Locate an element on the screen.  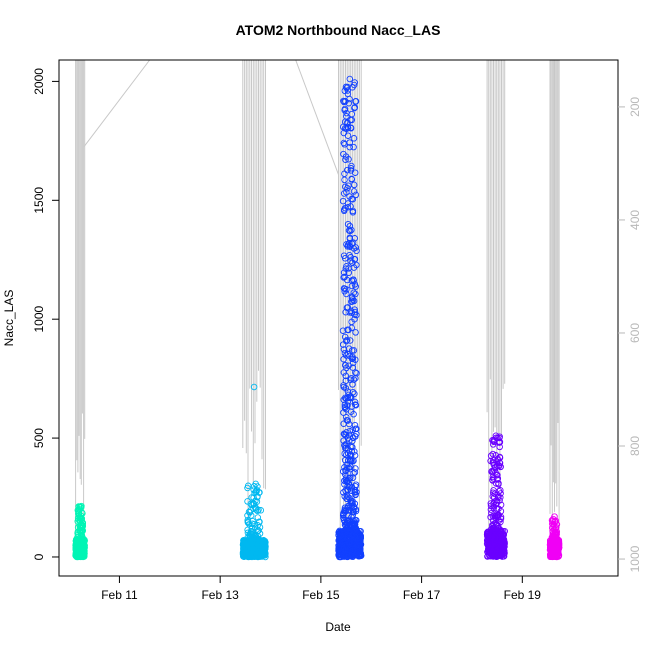
x-tick-label: Feb 11 is located at coordinates (119, 595).